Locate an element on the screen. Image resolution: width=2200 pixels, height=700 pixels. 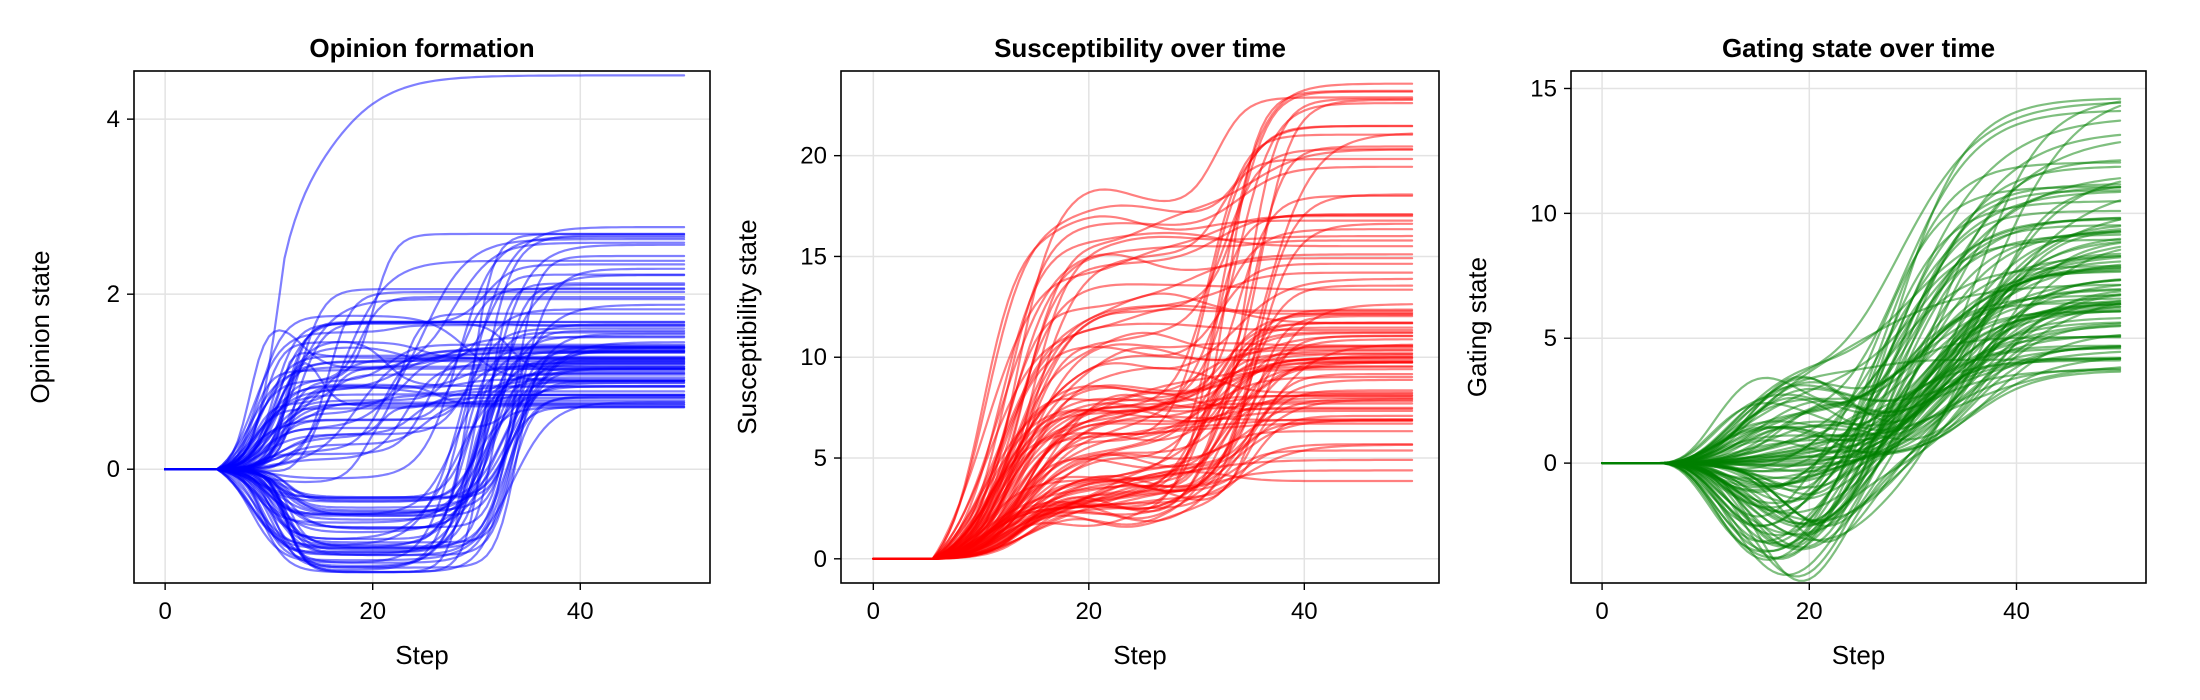
chart-title: Gating state over time is located at coordinates (1858, 48).